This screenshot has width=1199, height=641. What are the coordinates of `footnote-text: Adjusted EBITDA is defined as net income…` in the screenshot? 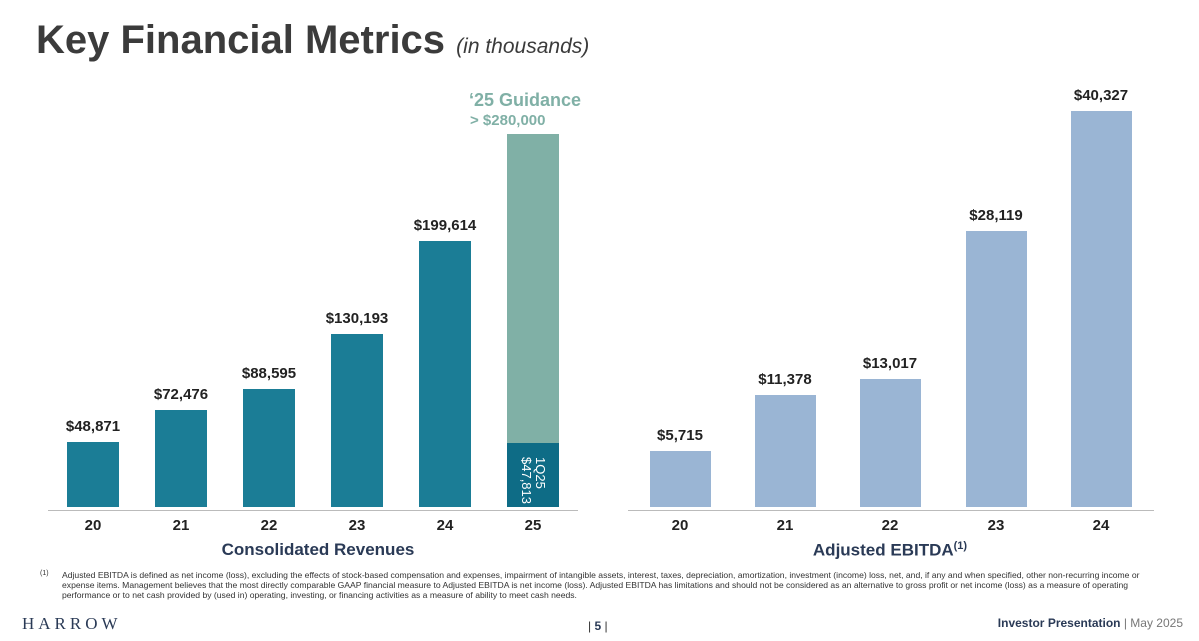 It's located at (601, 585).